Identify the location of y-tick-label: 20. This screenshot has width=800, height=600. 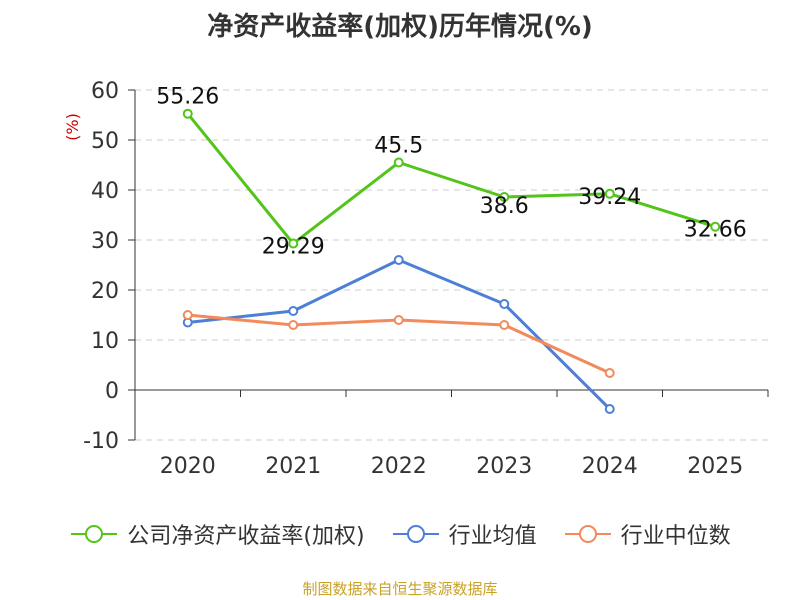
(105, 291).